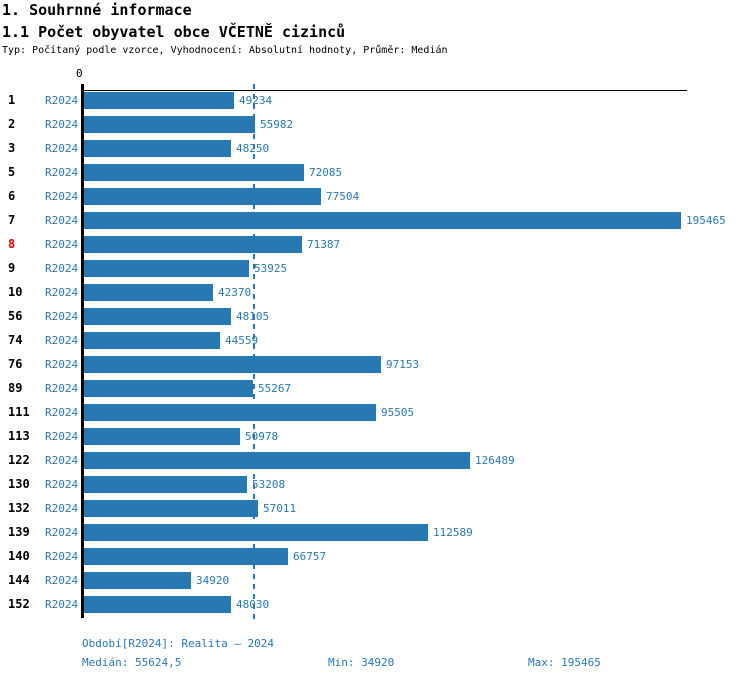  Describe the element at coordinates (19, 580) in the screenshot. I see `row-category-label: 144` at that location.